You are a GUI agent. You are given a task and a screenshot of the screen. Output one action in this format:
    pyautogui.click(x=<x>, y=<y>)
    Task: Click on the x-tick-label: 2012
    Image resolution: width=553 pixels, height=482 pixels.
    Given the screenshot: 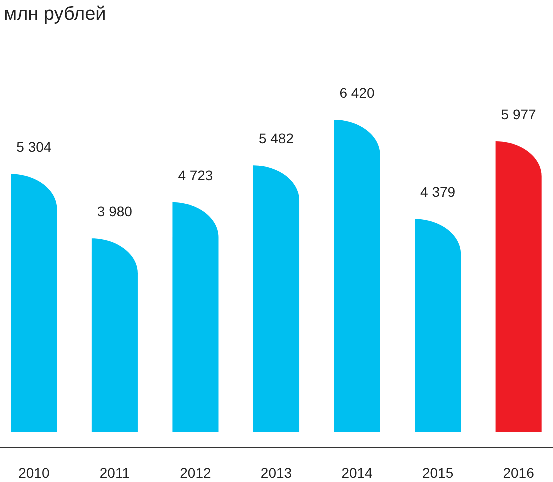 What is the action you would take?
    pyautogui.click(x=196, y=473)
    